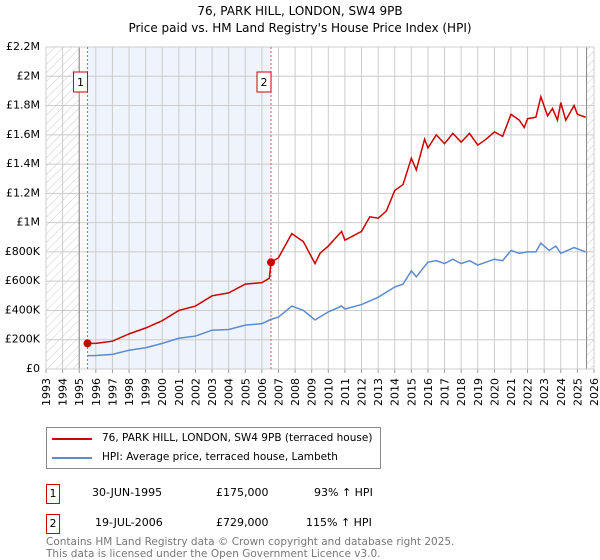 The width and height of the screenshot is (600, 560). Describe the element at coordinates (23, 280) in the screenshot. I see `y-tick-label: £600K` at that location.